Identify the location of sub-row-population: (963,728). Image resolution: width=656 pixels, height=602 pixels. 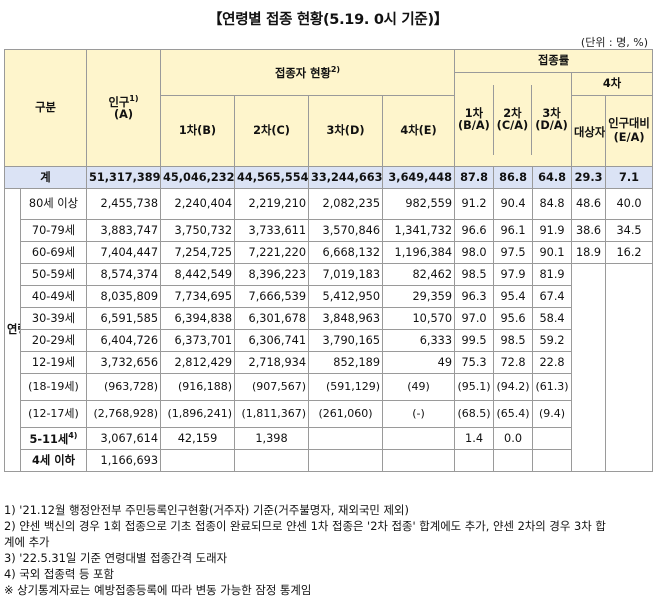
(124, 387).